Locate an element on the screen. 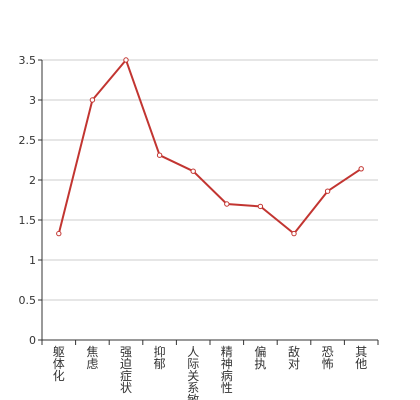 The width and height of the screenshot is (420, 400). y-tick-labels: 0 0.5 1 1.5 2 2.5 3 3.5 is located at coordinates (28, 200).